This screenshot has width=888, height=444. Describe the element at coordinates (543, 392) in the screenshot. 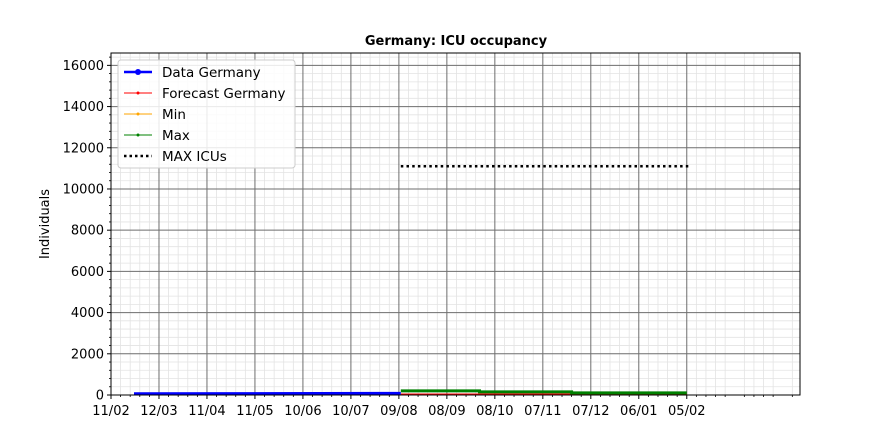

I see `series-line-max` at that location.